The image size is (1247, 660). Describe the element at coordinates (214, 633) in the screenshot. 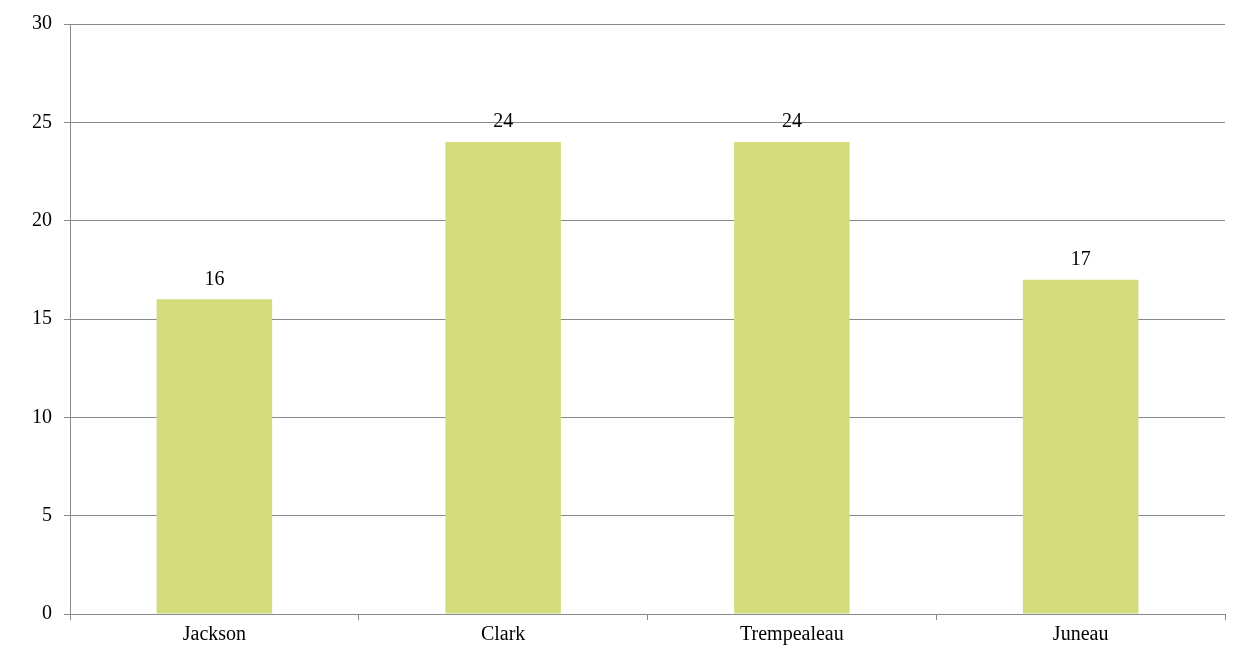

I see `x-tick-label: Jackson` at that location.